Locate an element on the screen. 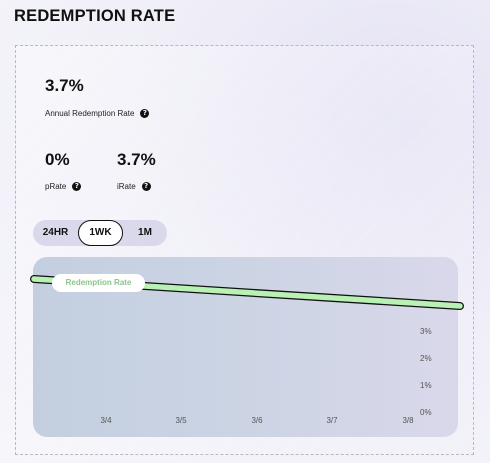  x-tick-label: 3/8 is located at coordinates (408, 420).